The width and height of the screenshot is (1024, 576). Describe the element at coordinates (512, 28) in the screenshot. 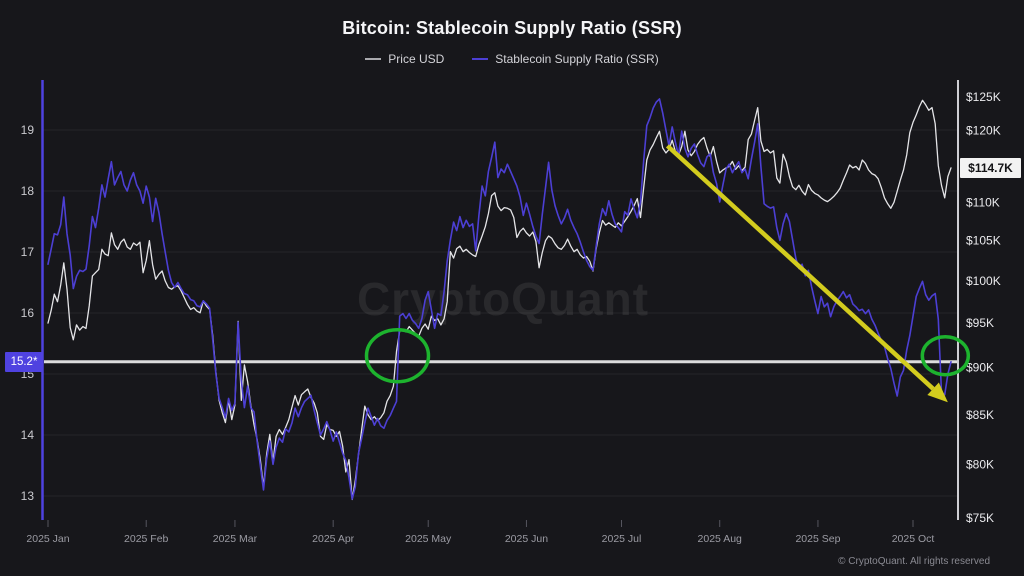

I see `page-title: Bitcoin: Stablecoin Supply Ratio (SSR)` at that location.